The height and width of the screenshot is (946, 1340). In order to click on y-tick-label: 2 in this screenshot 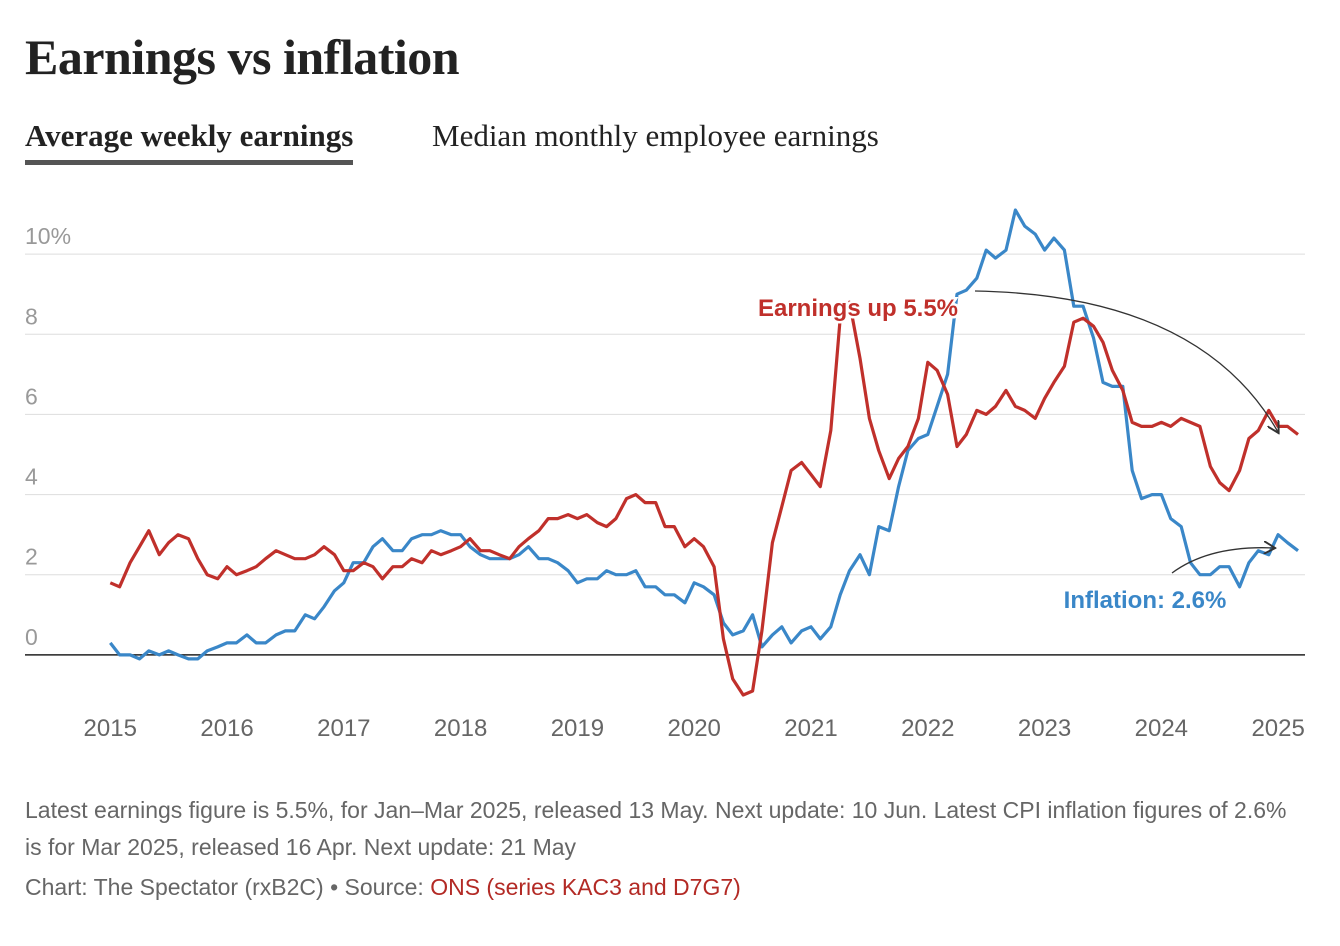, I will do `click(31, 557)`.